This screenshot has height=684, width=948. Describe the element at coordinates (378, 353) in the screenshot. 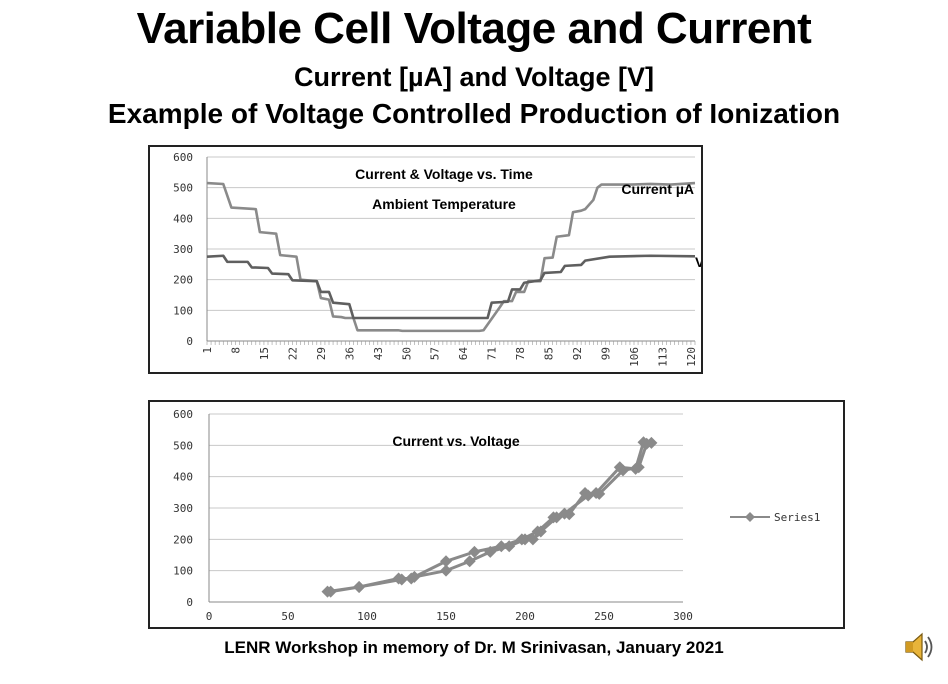

I see `x-tick-label: 43` at that location.